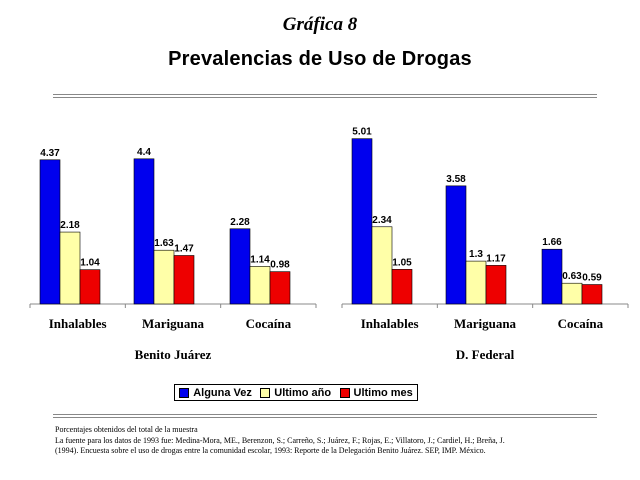 Image resolution: width=640 pixels, height=480 pixels. Describe the element at coordinates (173, 354) in the screenshot. I see `panel-label: Benito Juárez` at that location.